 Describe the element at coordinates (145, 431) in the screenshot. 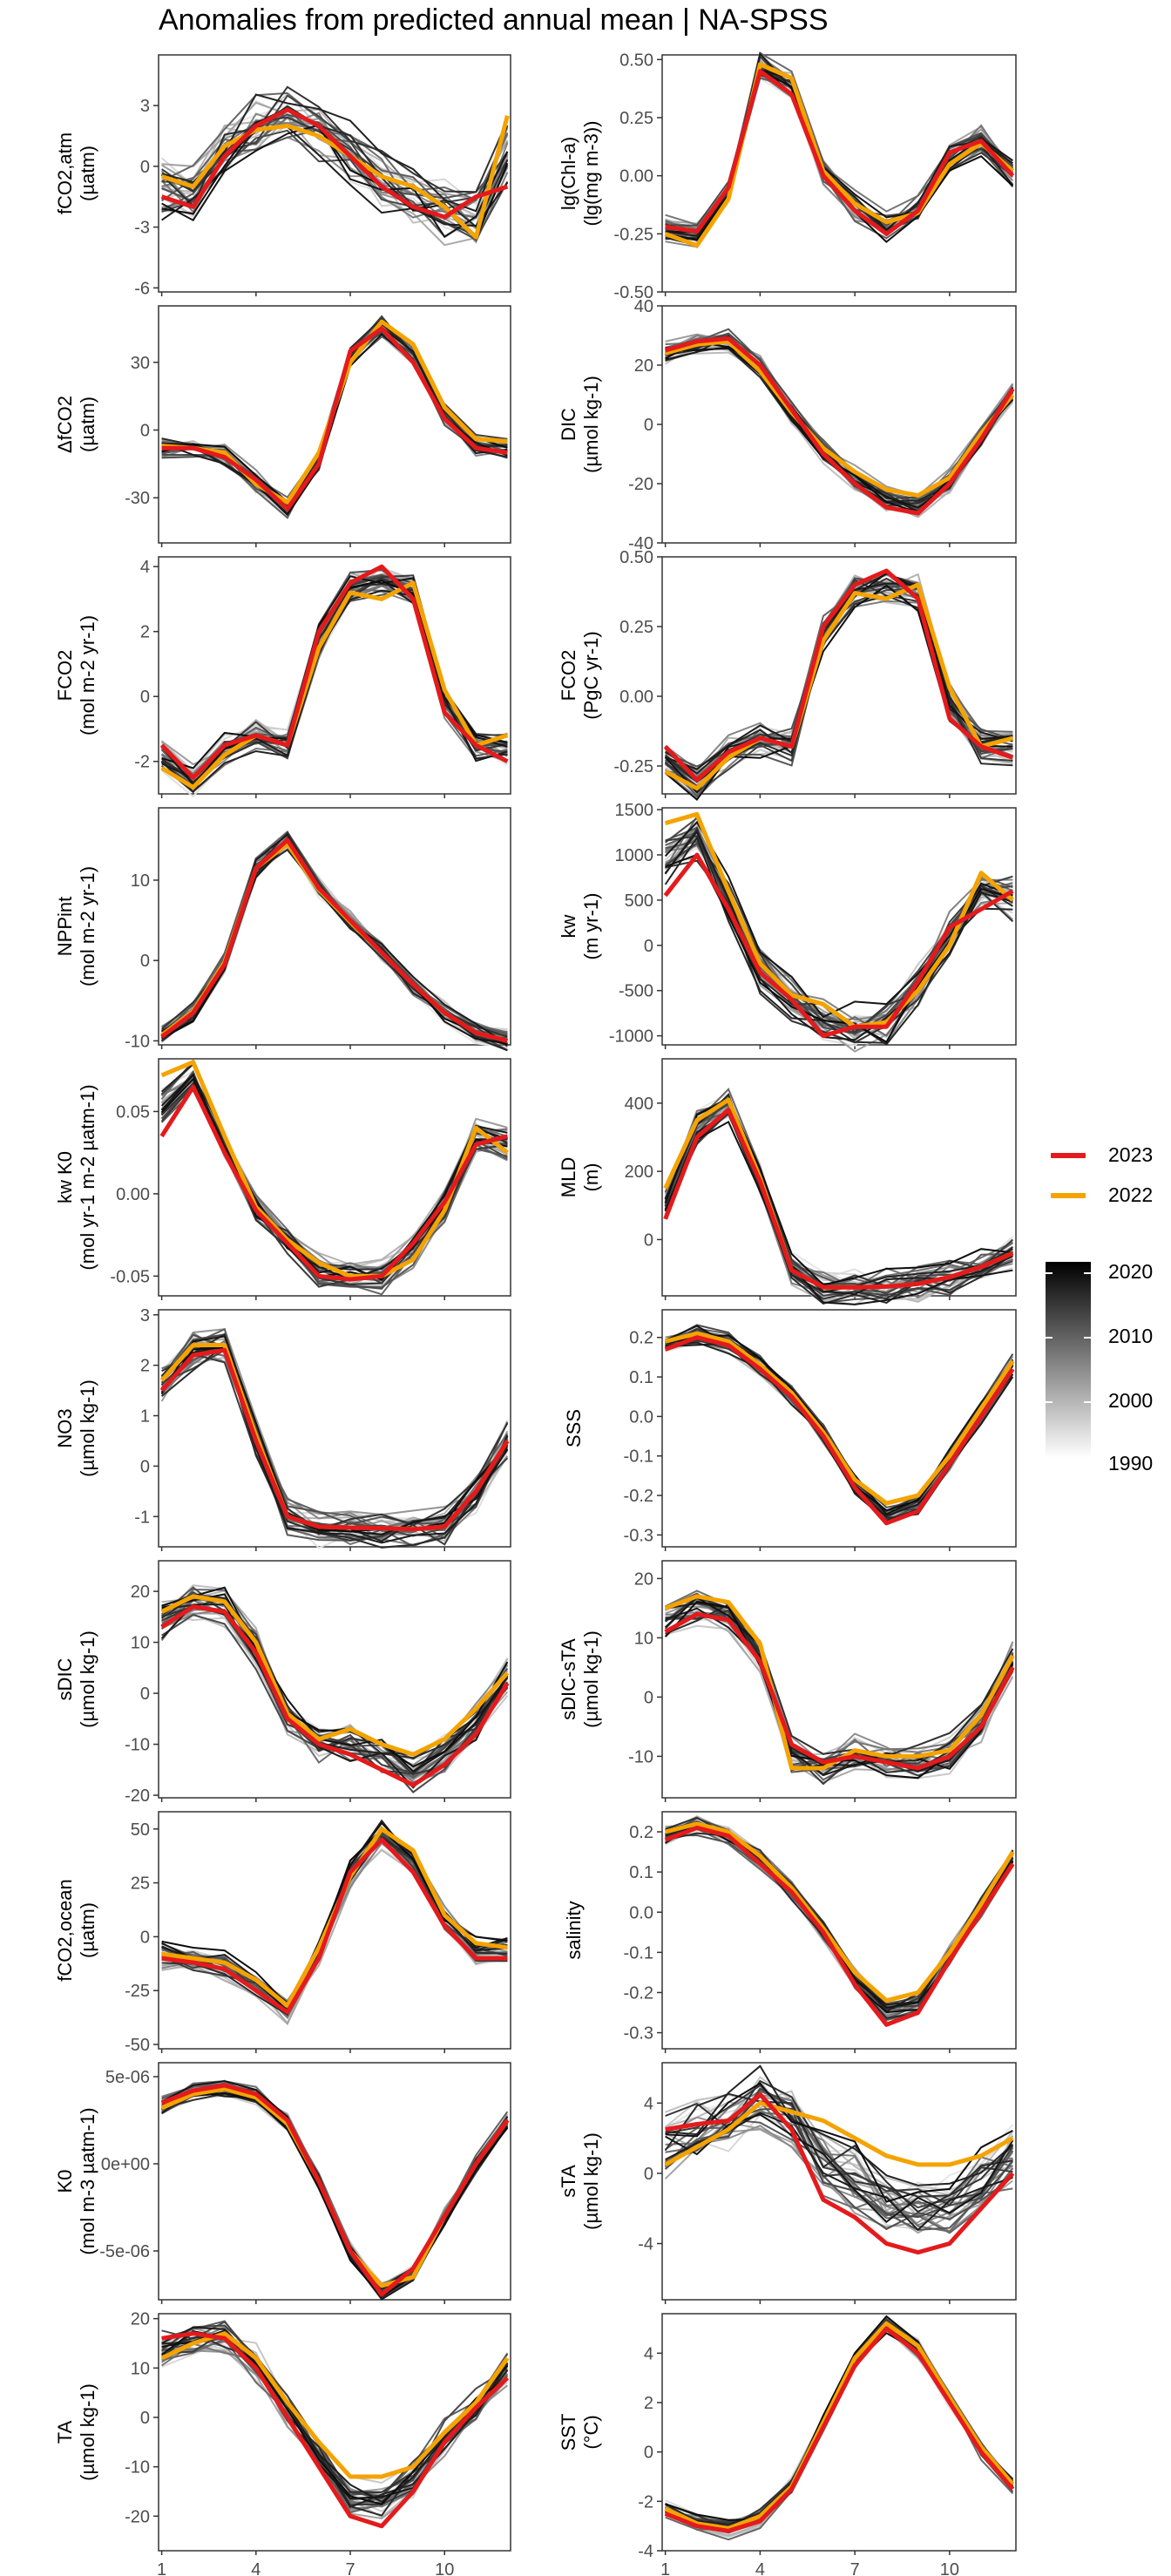

I see `ytick-label-2-1: 0` at that location.